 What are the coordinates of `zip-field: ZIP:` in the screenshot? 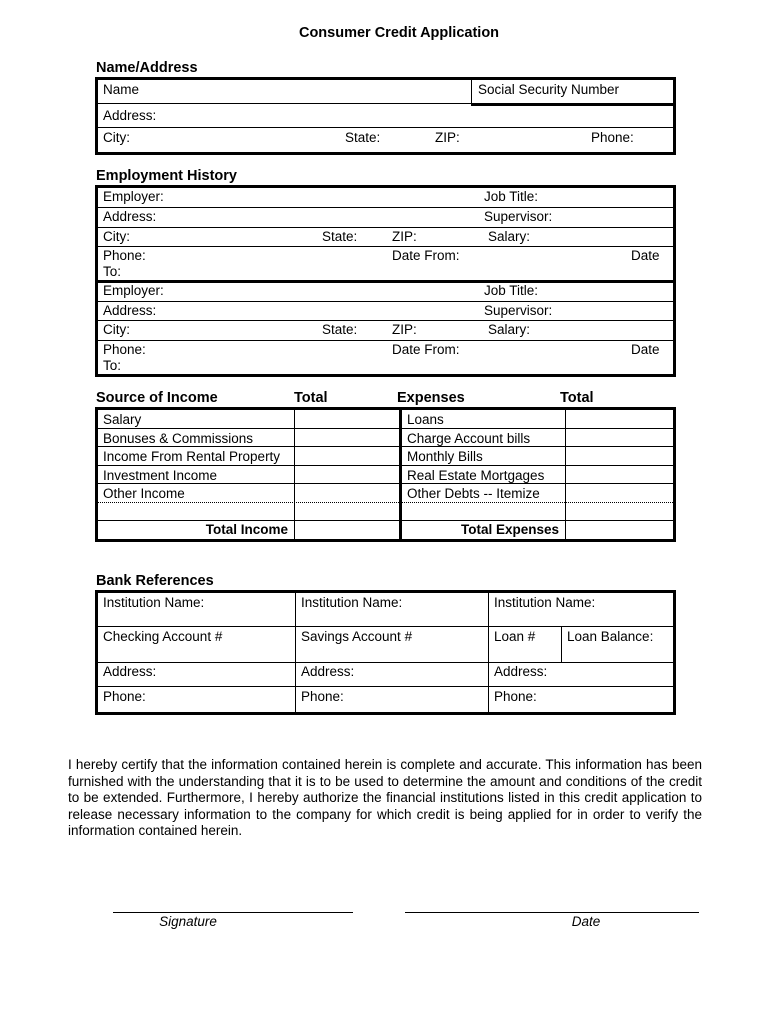 It's located at (447, 137).